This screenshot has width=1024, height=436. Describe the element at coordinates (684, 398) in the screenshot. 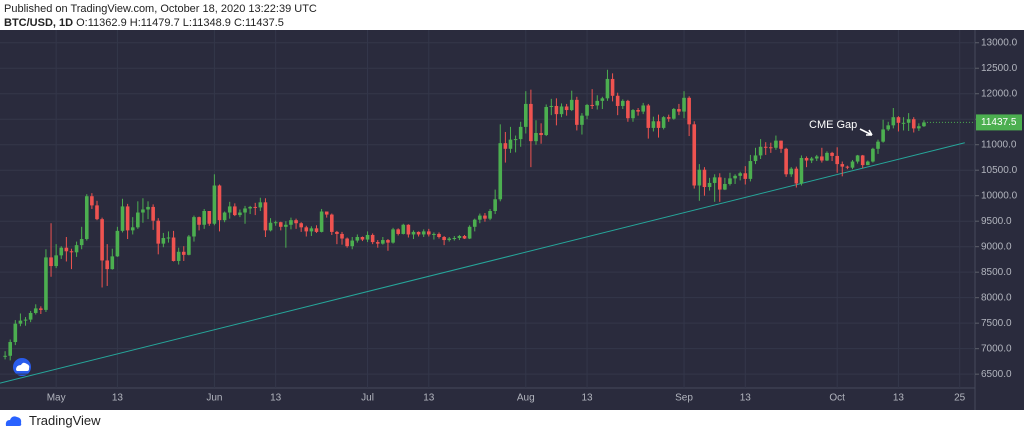

I see `x-tick-label: Sep` at that location.